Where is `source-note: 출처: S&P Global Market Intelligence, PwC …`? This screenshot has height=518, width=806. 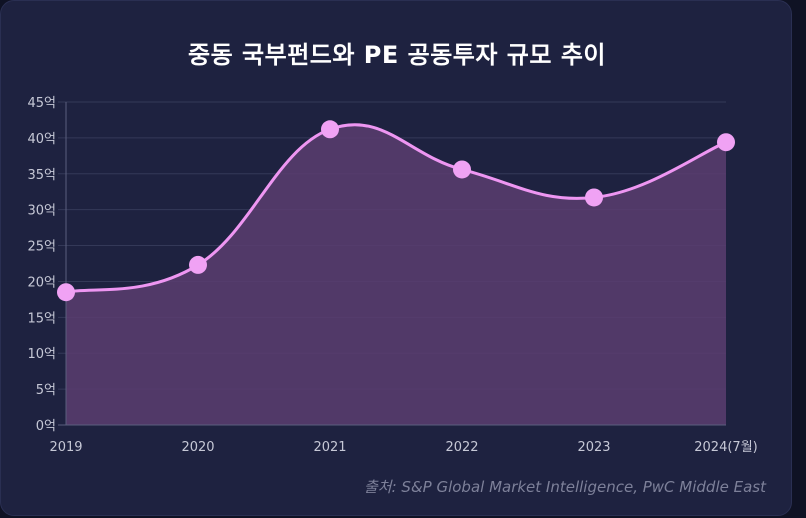 source-note: 출처: S&P Global Market Intelligence, PwC … is located at coordinates (565, 487).